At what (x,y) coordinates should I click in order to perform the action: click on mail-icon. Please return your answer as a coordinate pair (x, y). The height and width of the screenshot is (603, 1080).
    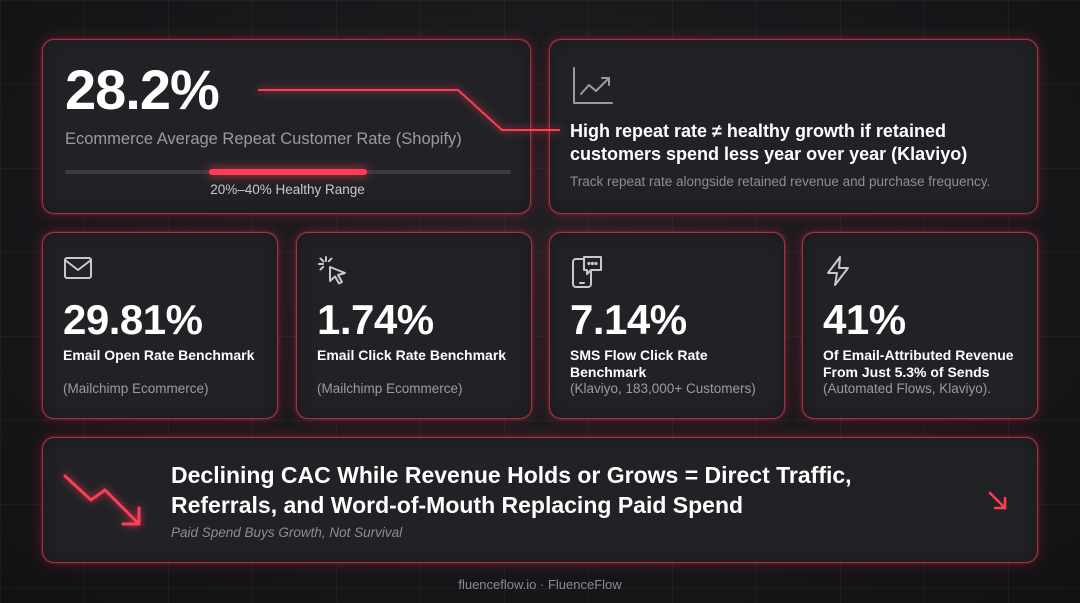
    Looking at the image, I should click on (78, 270).